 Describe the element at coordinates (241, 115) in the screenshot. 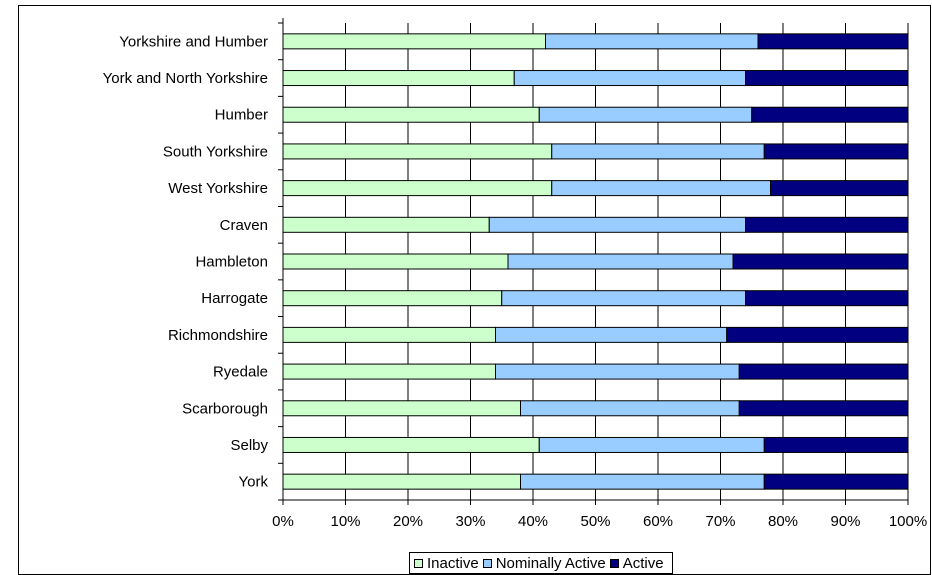

I see `category-label: Humber` at that location.